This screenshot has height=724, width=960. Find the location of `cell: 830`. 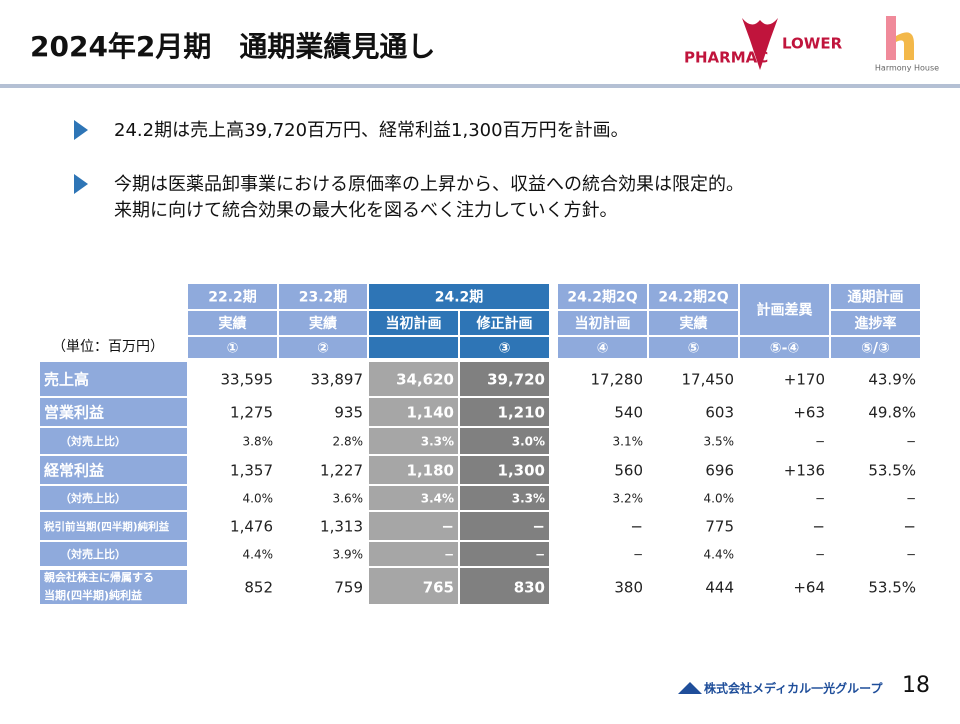

cell: 830 is located at coordinates (529, 588).